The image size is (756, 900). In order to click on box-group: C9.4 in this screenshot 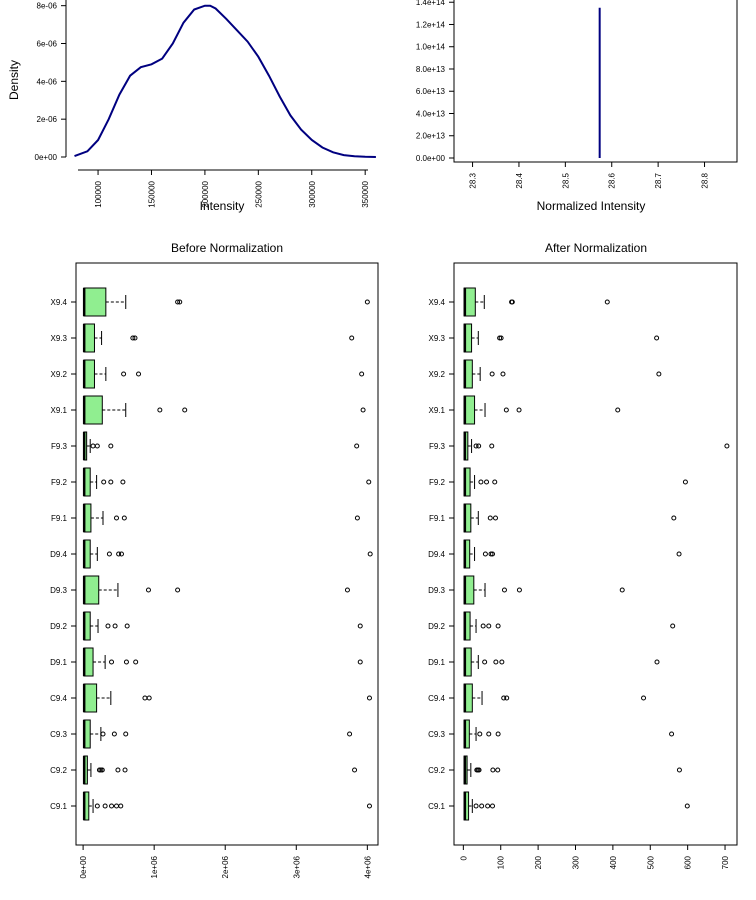, I will do `click(537, 698)`.